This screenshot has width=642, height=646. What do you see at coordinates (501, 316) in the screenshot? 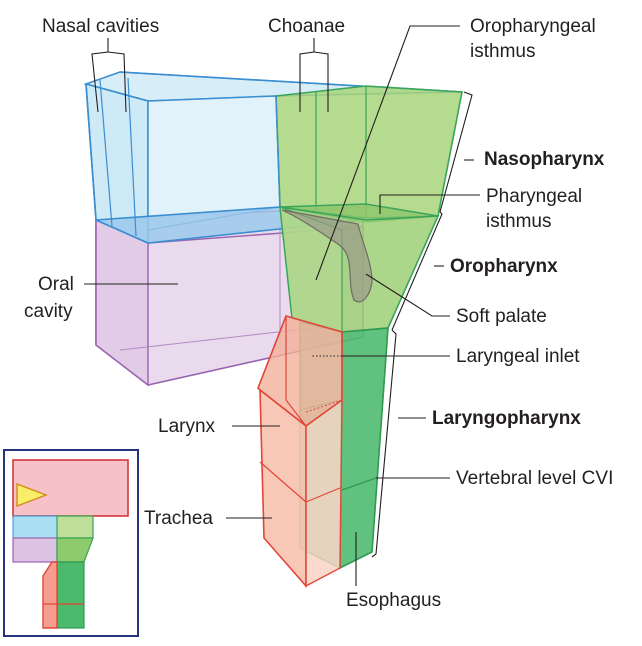
I see `label-soft-palate: Soft palate` at bounding box center [501, 316].